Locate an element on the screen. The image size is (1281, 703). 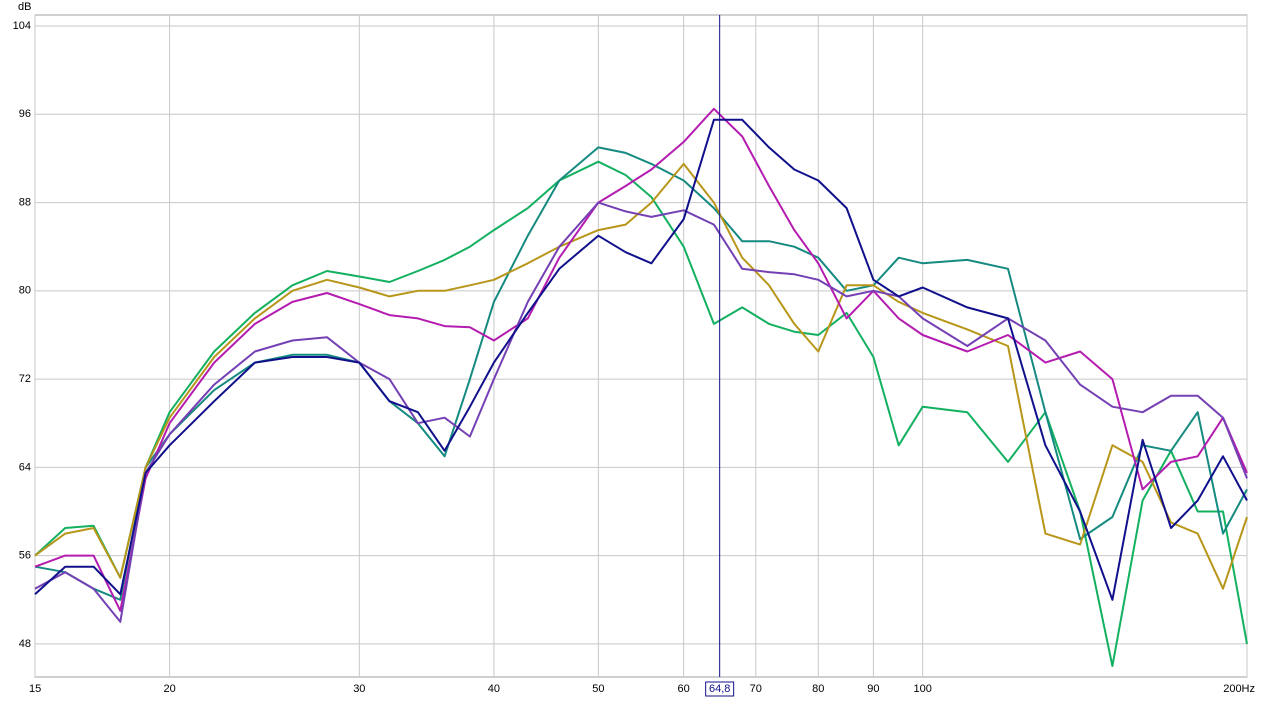
y-tick-label: 88 is located at coordinates (25, 202).